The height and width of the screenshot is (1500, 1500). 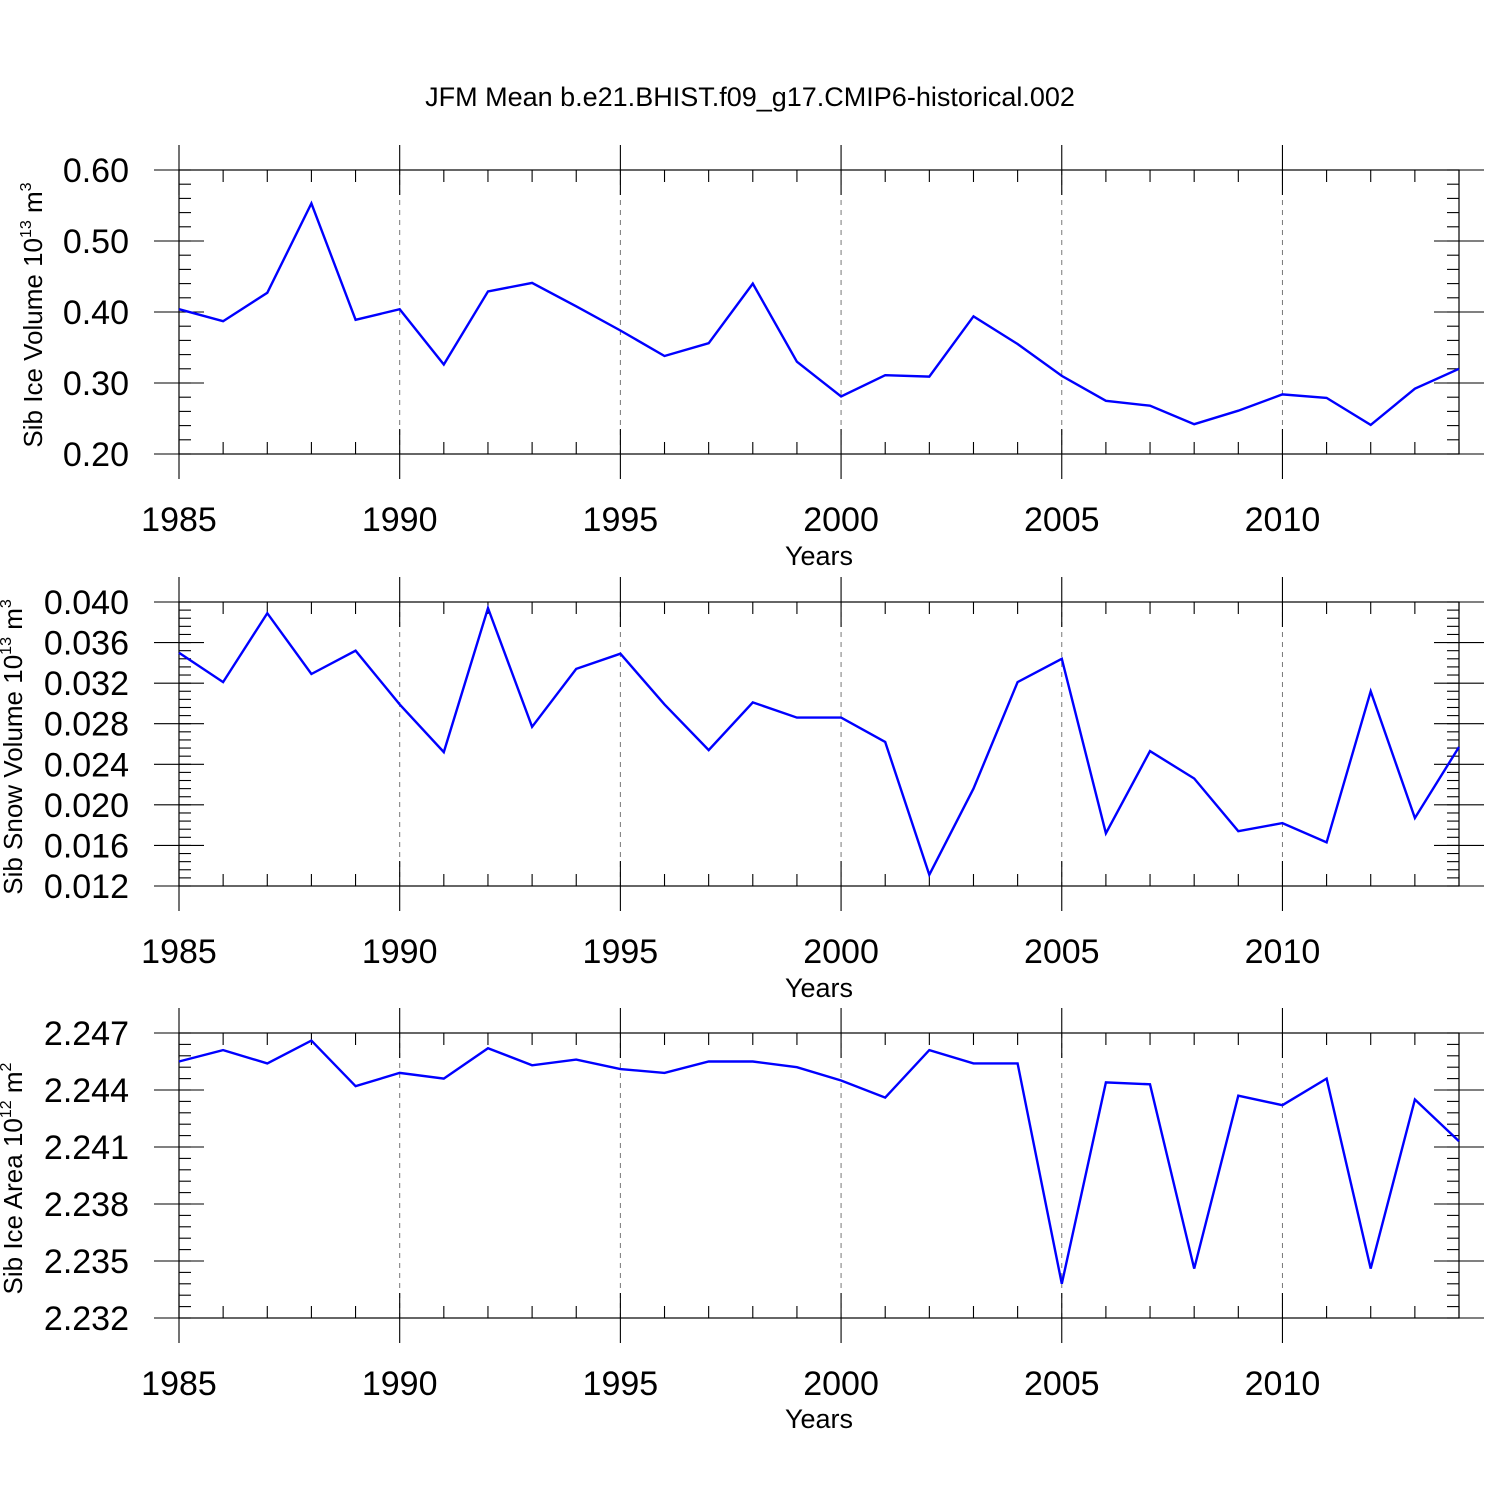 I want to click on y-axis-label-unit-sup: 2, so click(x=7, y=1066).